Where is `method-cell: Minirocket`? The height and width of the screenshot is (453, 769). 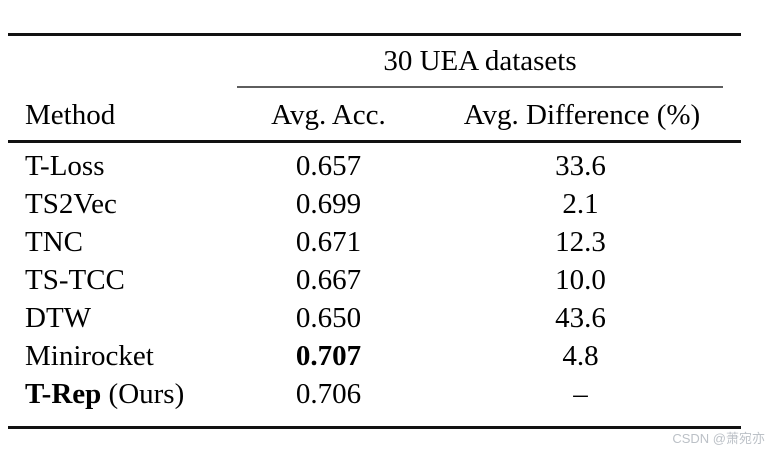 method-cell: Minirocket is located at coordinates (122, 356).